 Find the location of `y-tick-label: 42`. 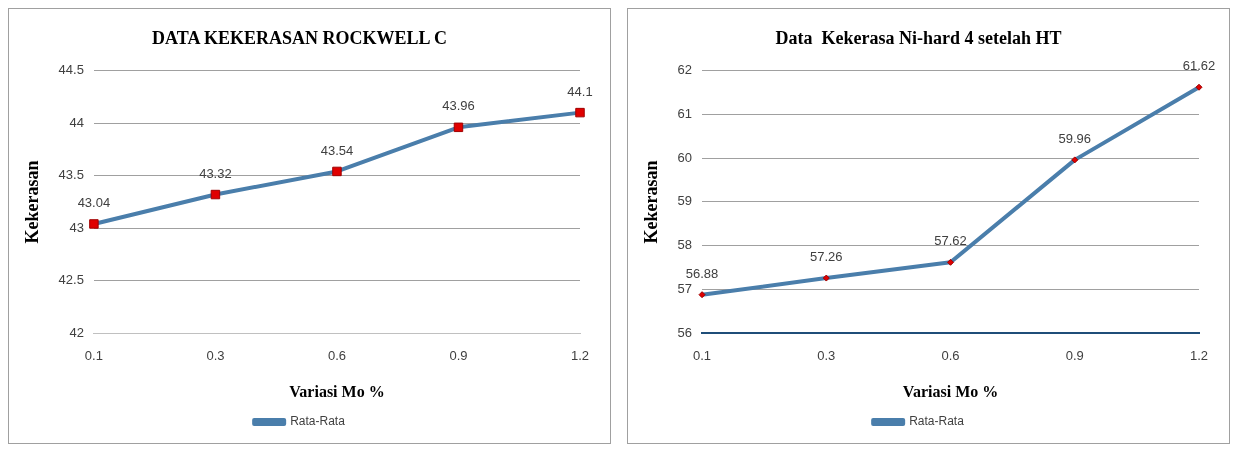

y-tick-label: 42 is located at coordinates (76, 332).